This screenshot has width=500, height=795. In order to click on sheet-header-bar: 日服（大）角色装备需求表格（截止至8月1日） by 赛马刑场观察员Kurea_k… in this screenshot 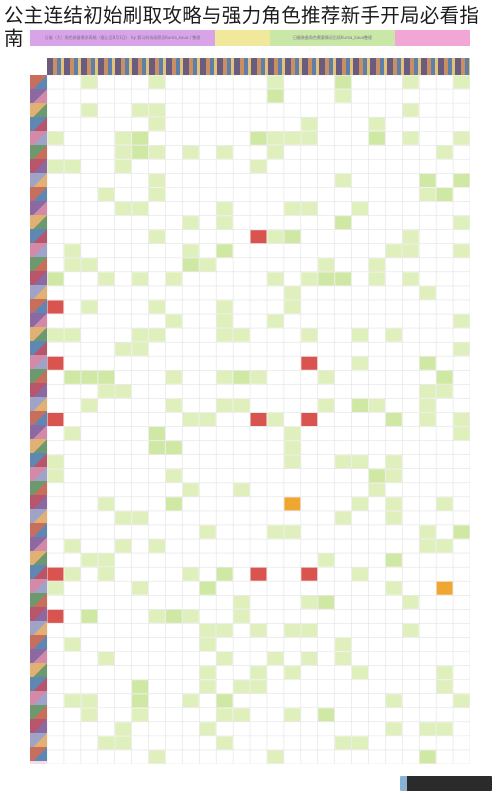, I will do `click(250, 38)`.